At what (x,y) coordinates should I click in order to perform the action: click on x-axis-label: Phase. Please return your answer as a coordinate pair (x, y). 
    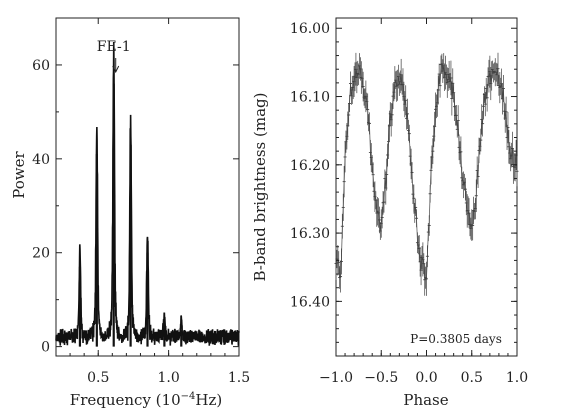
    Looking at the image, I should click on (425, 400).